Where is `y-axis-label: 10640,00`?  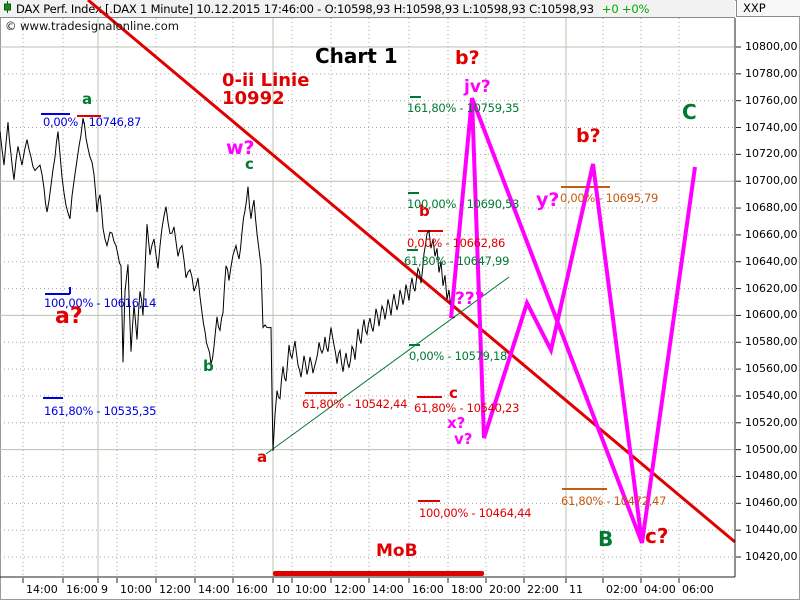 y-axis-label: 10640,00 is located at coordinates (771, 261).